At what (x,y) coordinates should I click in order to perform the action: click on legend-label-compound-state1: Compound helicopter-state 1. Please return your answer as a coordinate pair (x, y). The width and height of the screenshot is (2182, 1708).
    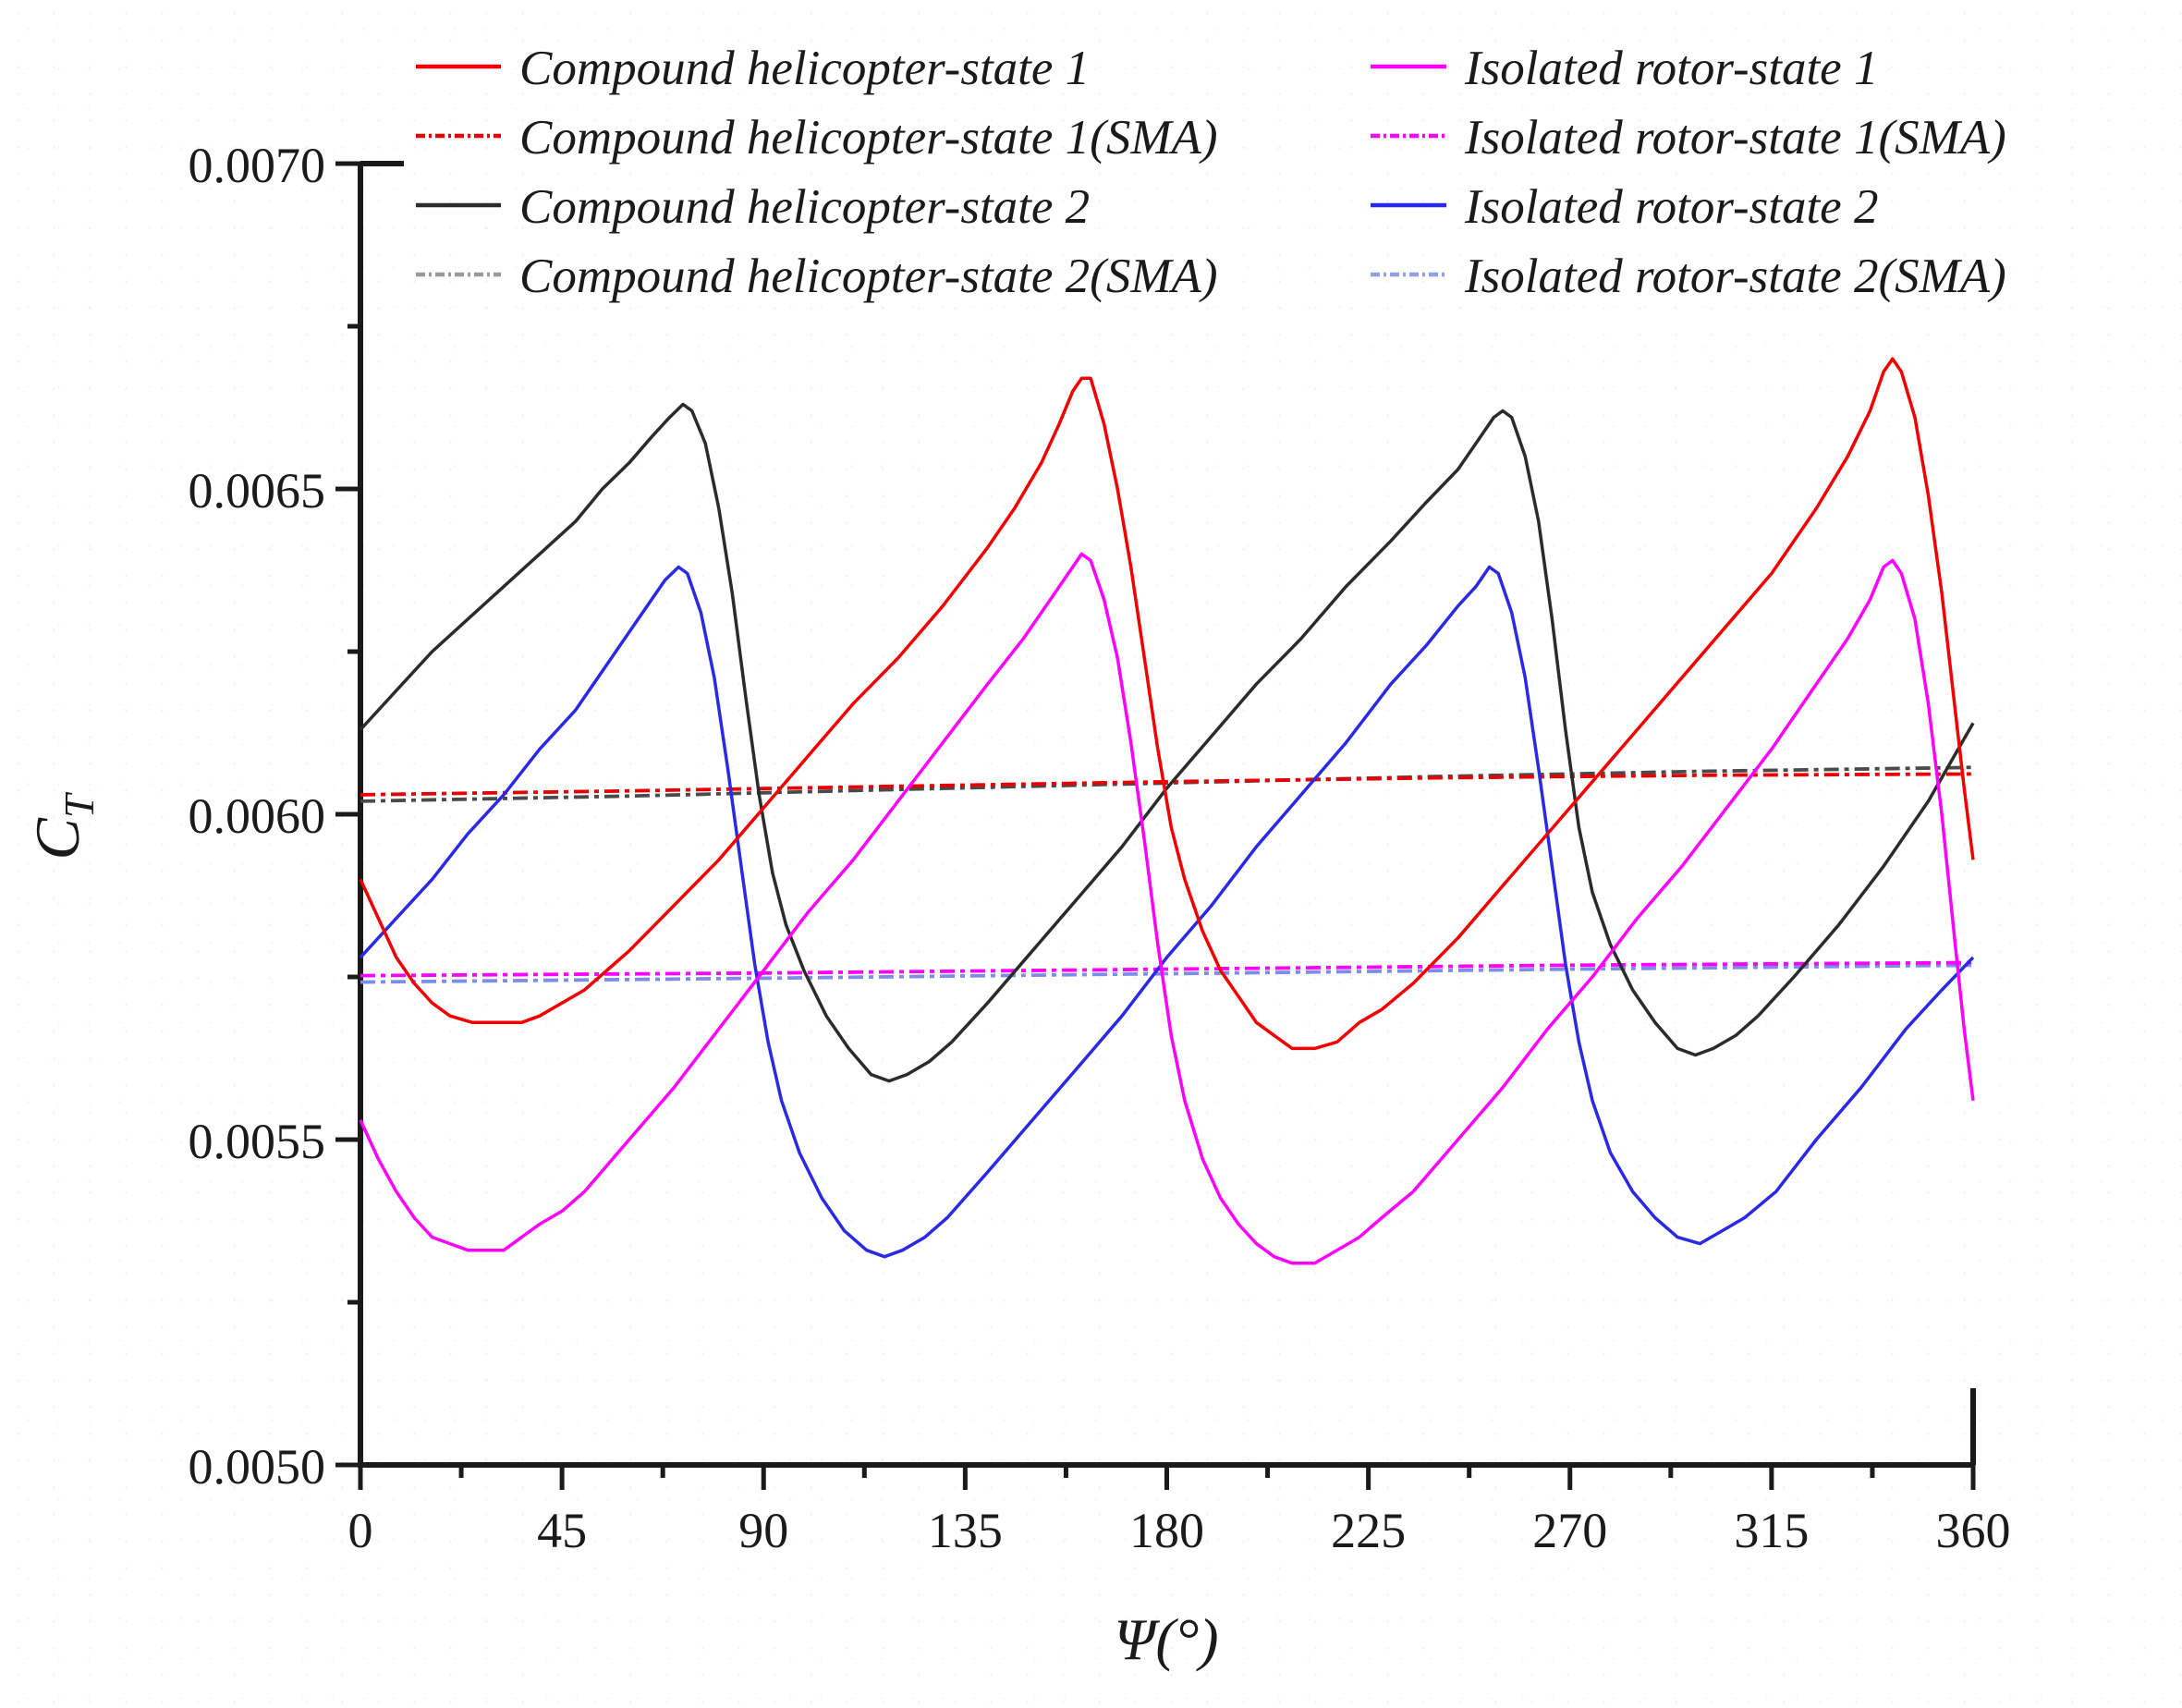
    Looking at the image, I should click on (804, 68).